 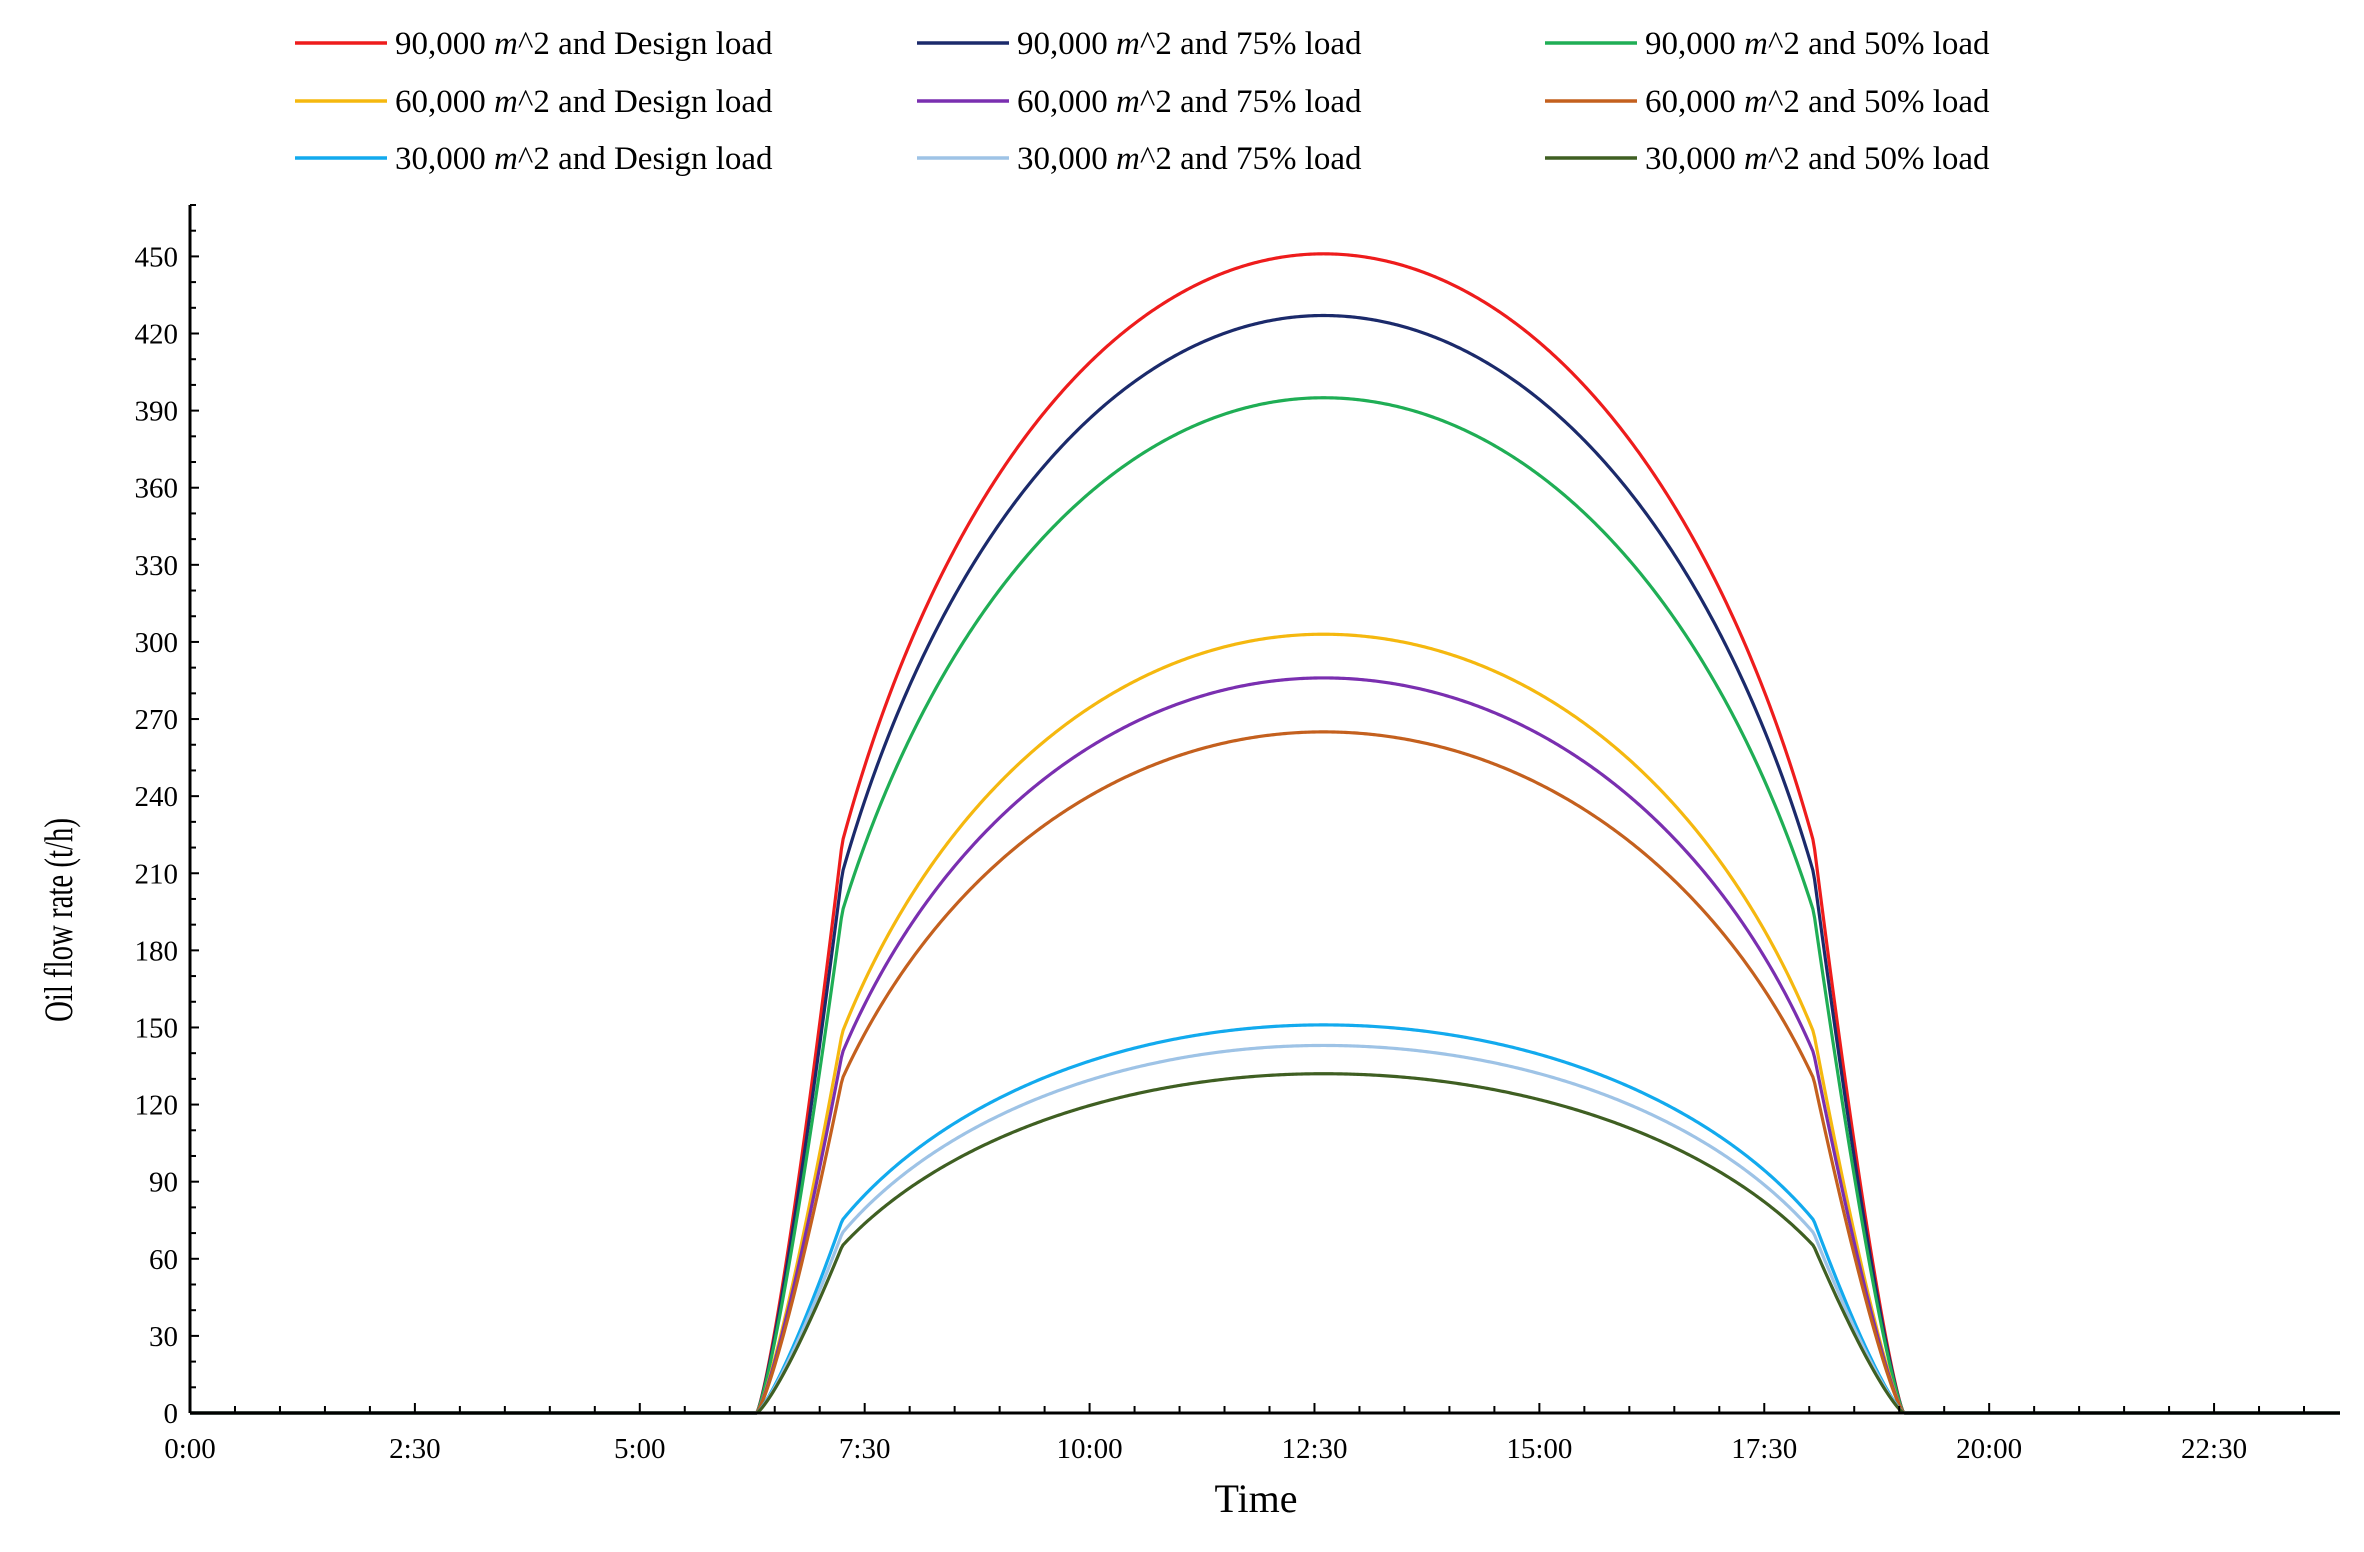 I want to click on legend-item-4: 60,000 m^2 and Design load, so click(x=534, y=102).